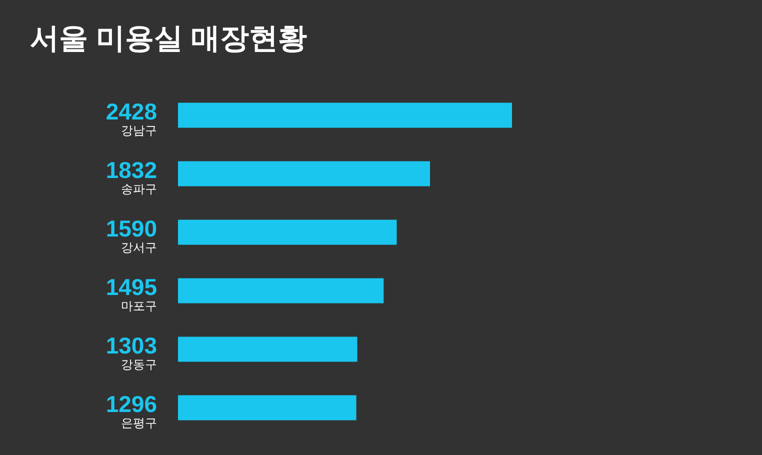  What do you see at coordinates (139, 130) in the screenshot?
I see `category-label: 강남구` at bounding box center [139, 130].